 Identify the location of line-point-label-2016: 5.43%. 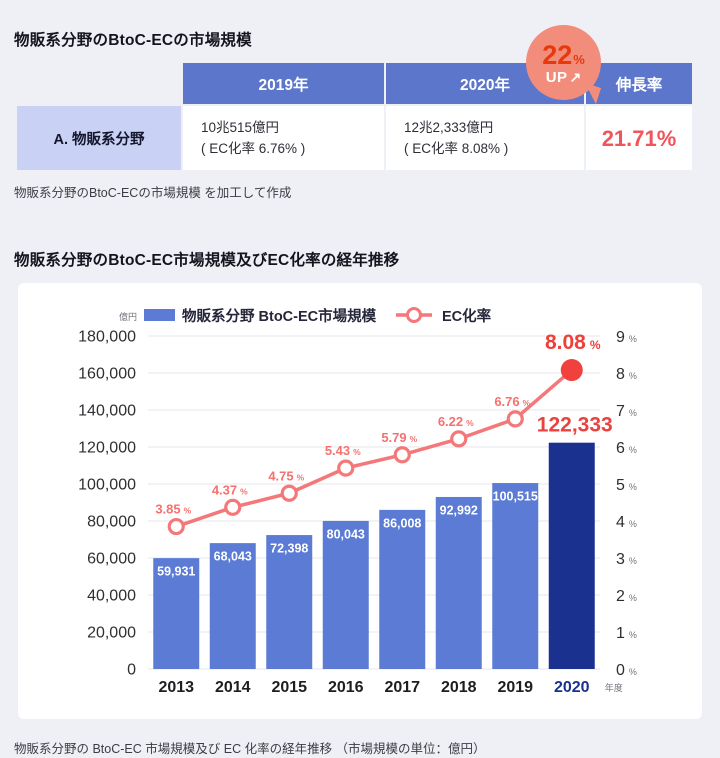
(343, 450).